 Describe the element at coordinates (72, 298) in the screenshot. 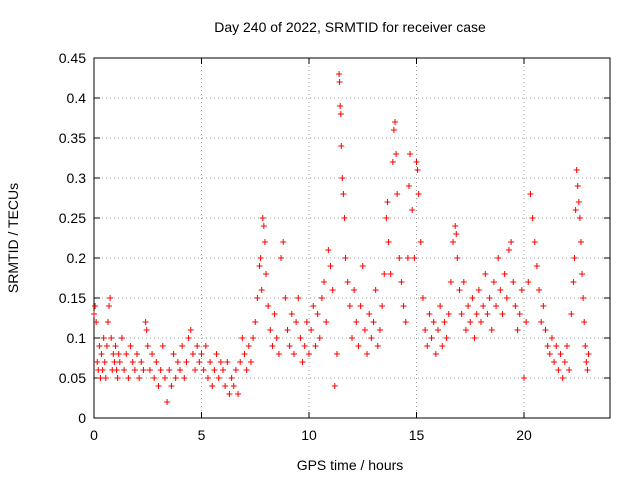

I see `y-tick-label: 0.15` at that location.